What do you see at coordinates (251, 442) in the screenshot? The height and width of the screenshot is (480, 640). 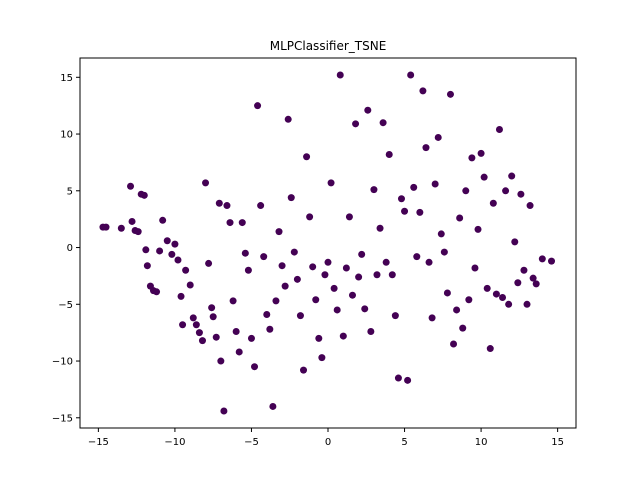 I see `x-tick-label: −5` at bounding box center [251, 442].